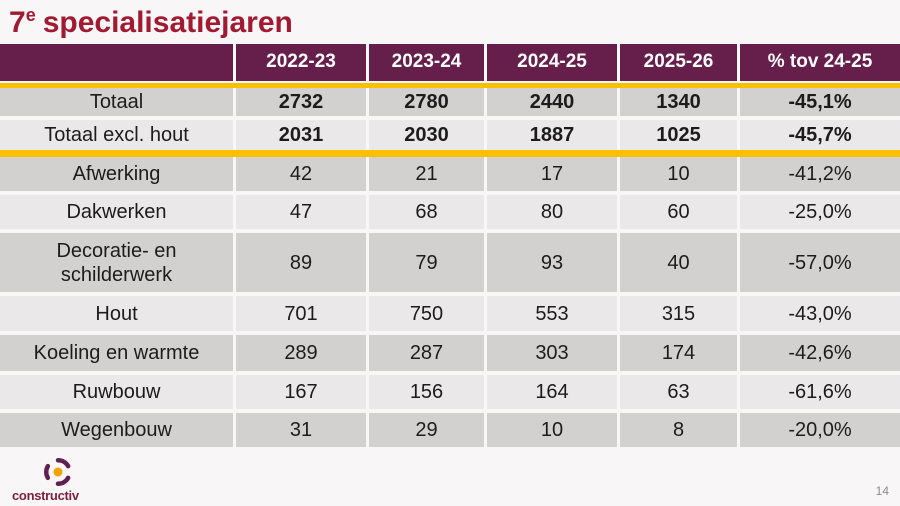  I want to click on cell-value: -43,0%, so click(820, 313).